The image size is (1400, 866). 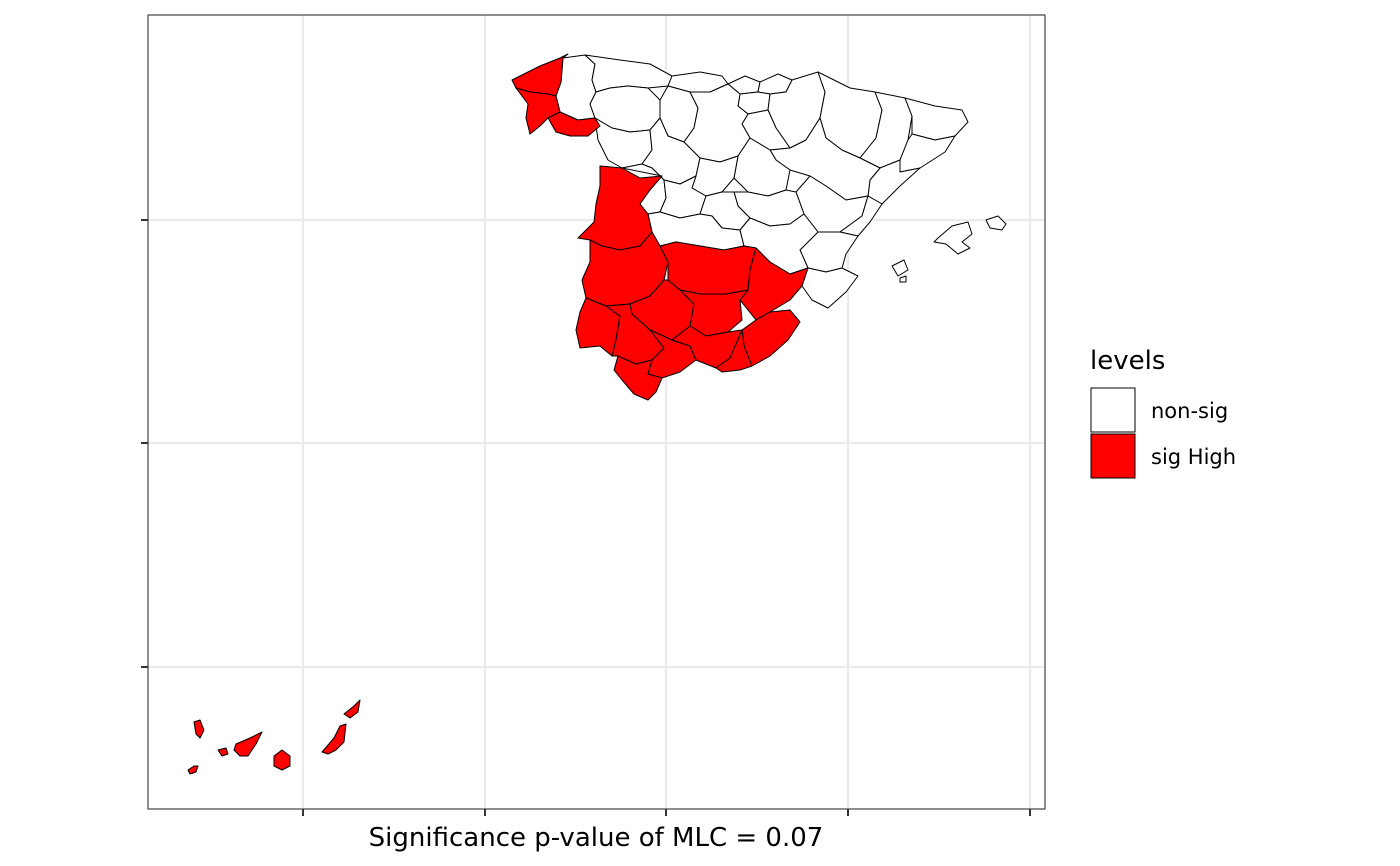 I want to click on region-ibiza, so click(x=900, y=268).